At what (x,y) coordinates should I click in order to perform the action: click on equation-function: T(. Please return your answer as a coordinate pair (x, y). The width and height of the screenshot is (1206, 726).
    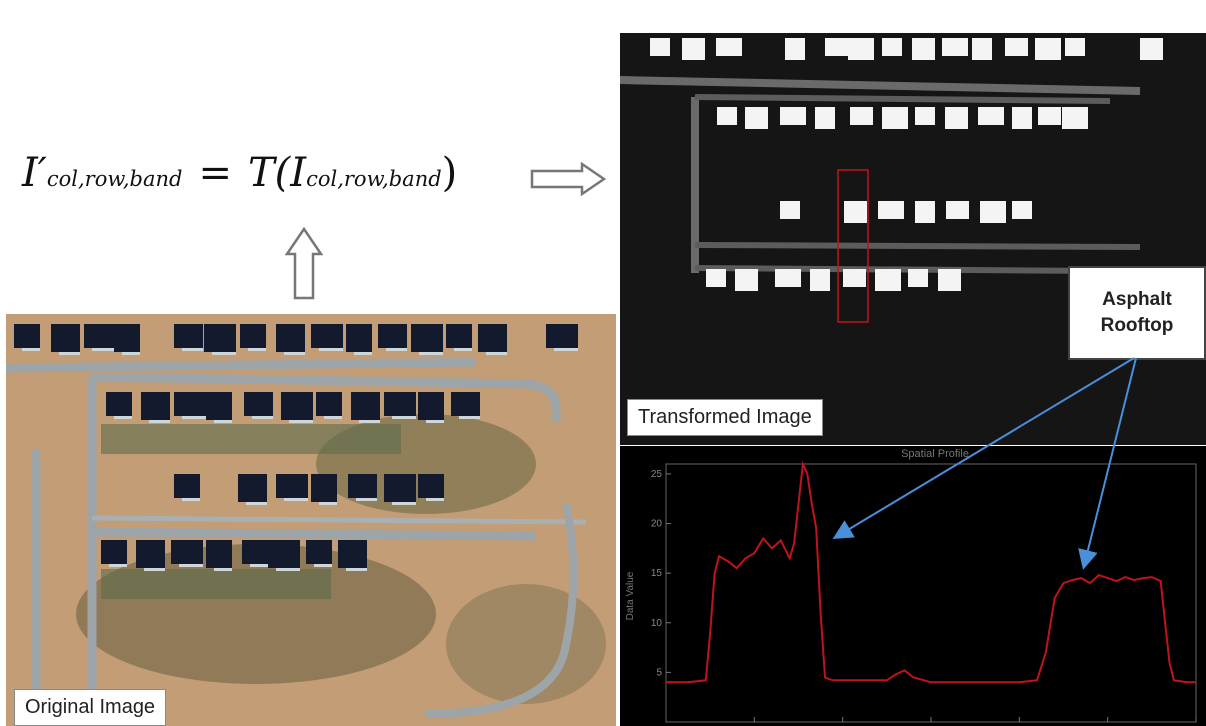
    Looking at the image, I should click on (269, 173).